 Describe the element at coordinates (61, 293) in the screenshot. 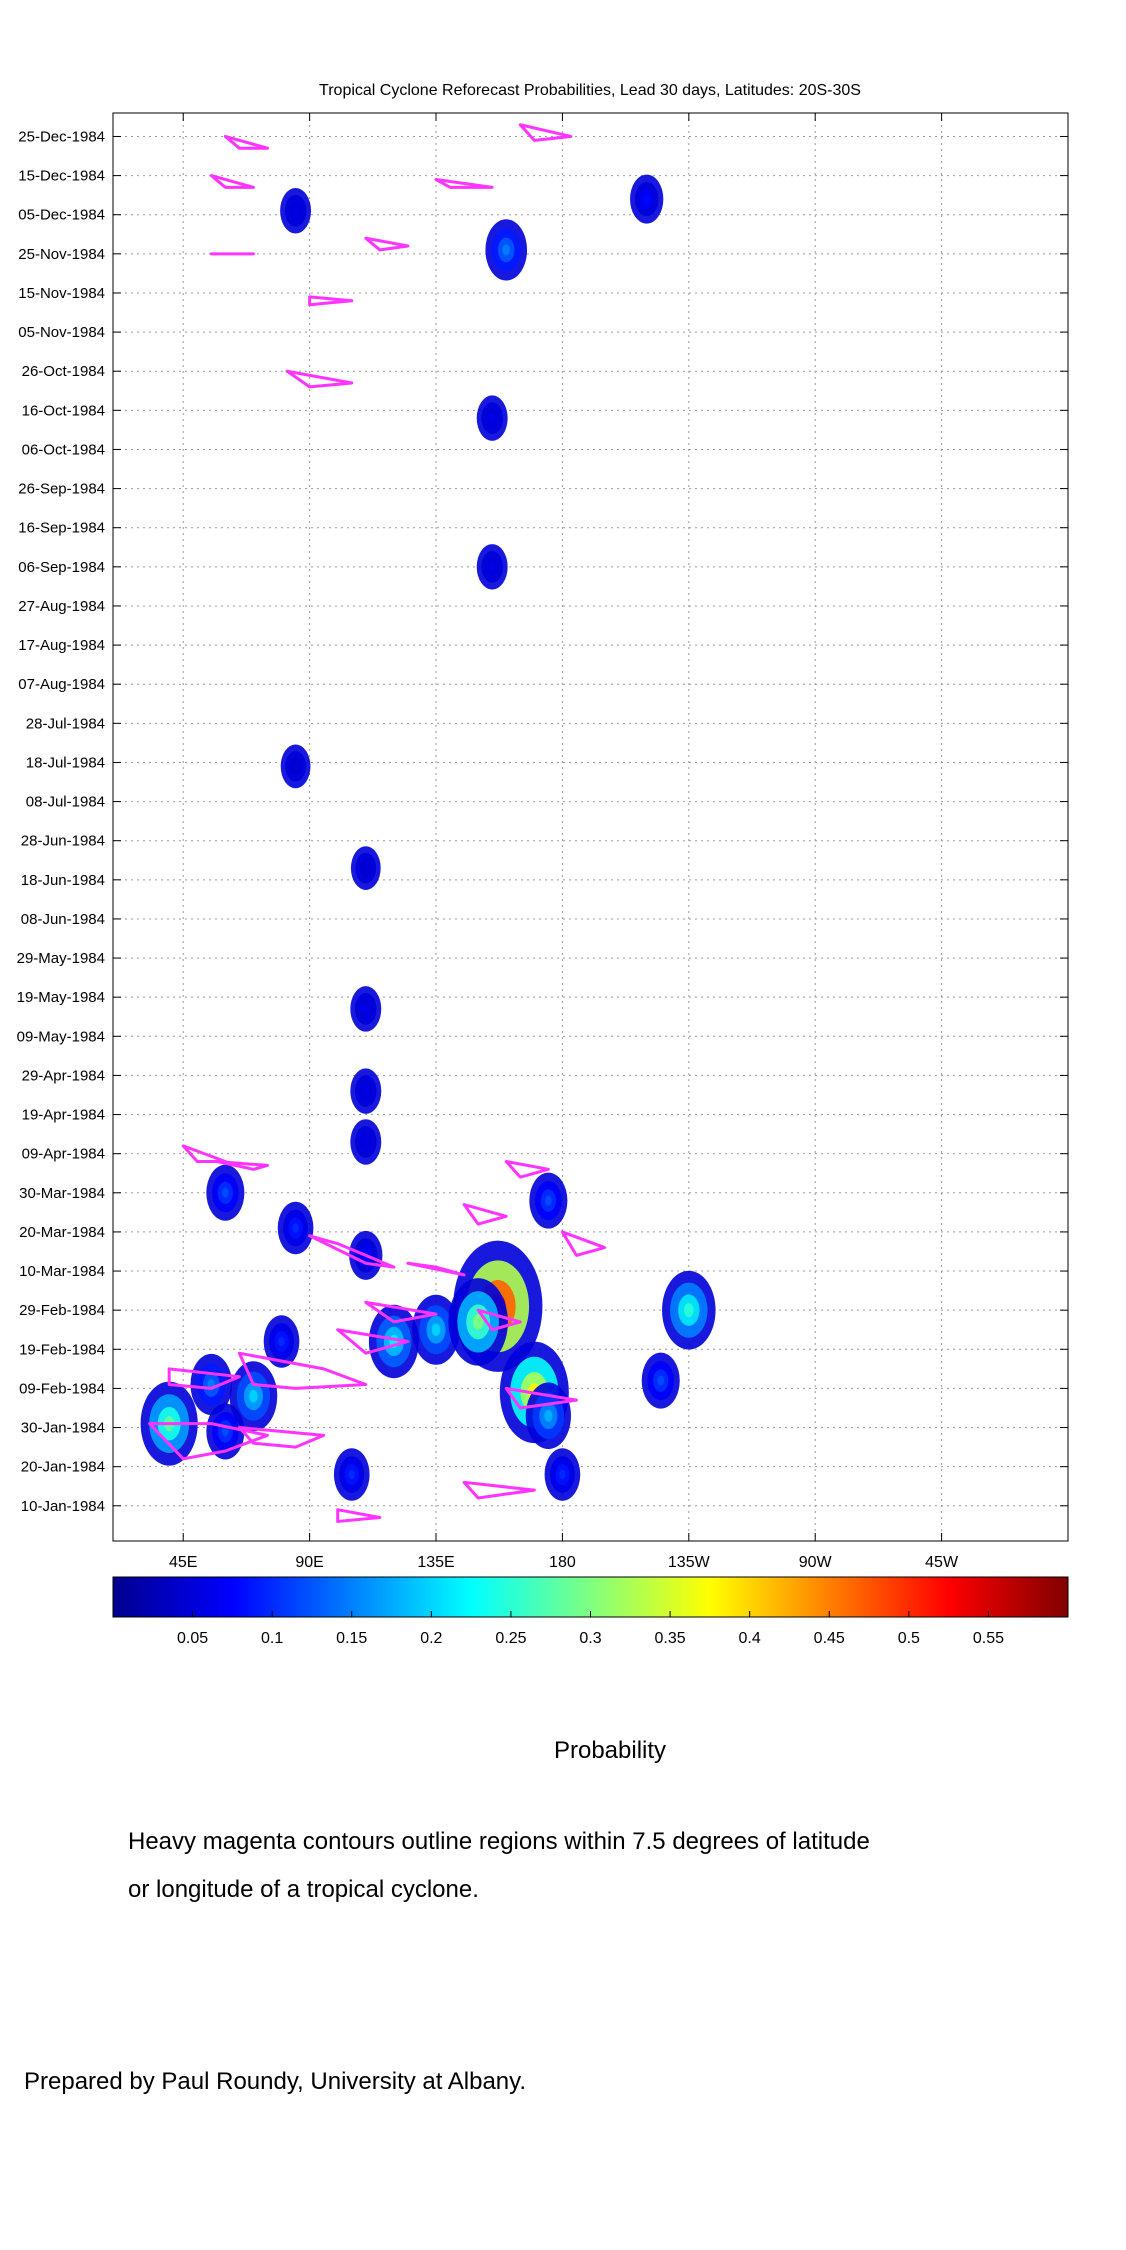

I see `y-tick-label: 15-Nov-1984` at that location.